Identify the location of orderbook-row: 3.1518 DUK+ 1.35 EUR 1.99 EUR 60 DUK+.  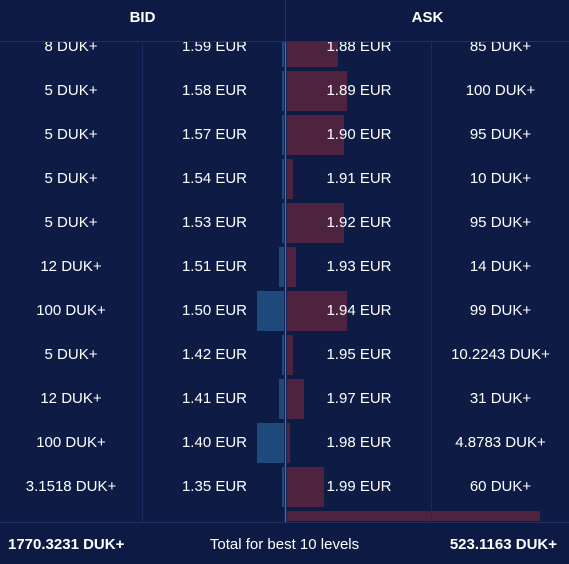
(284, 487).